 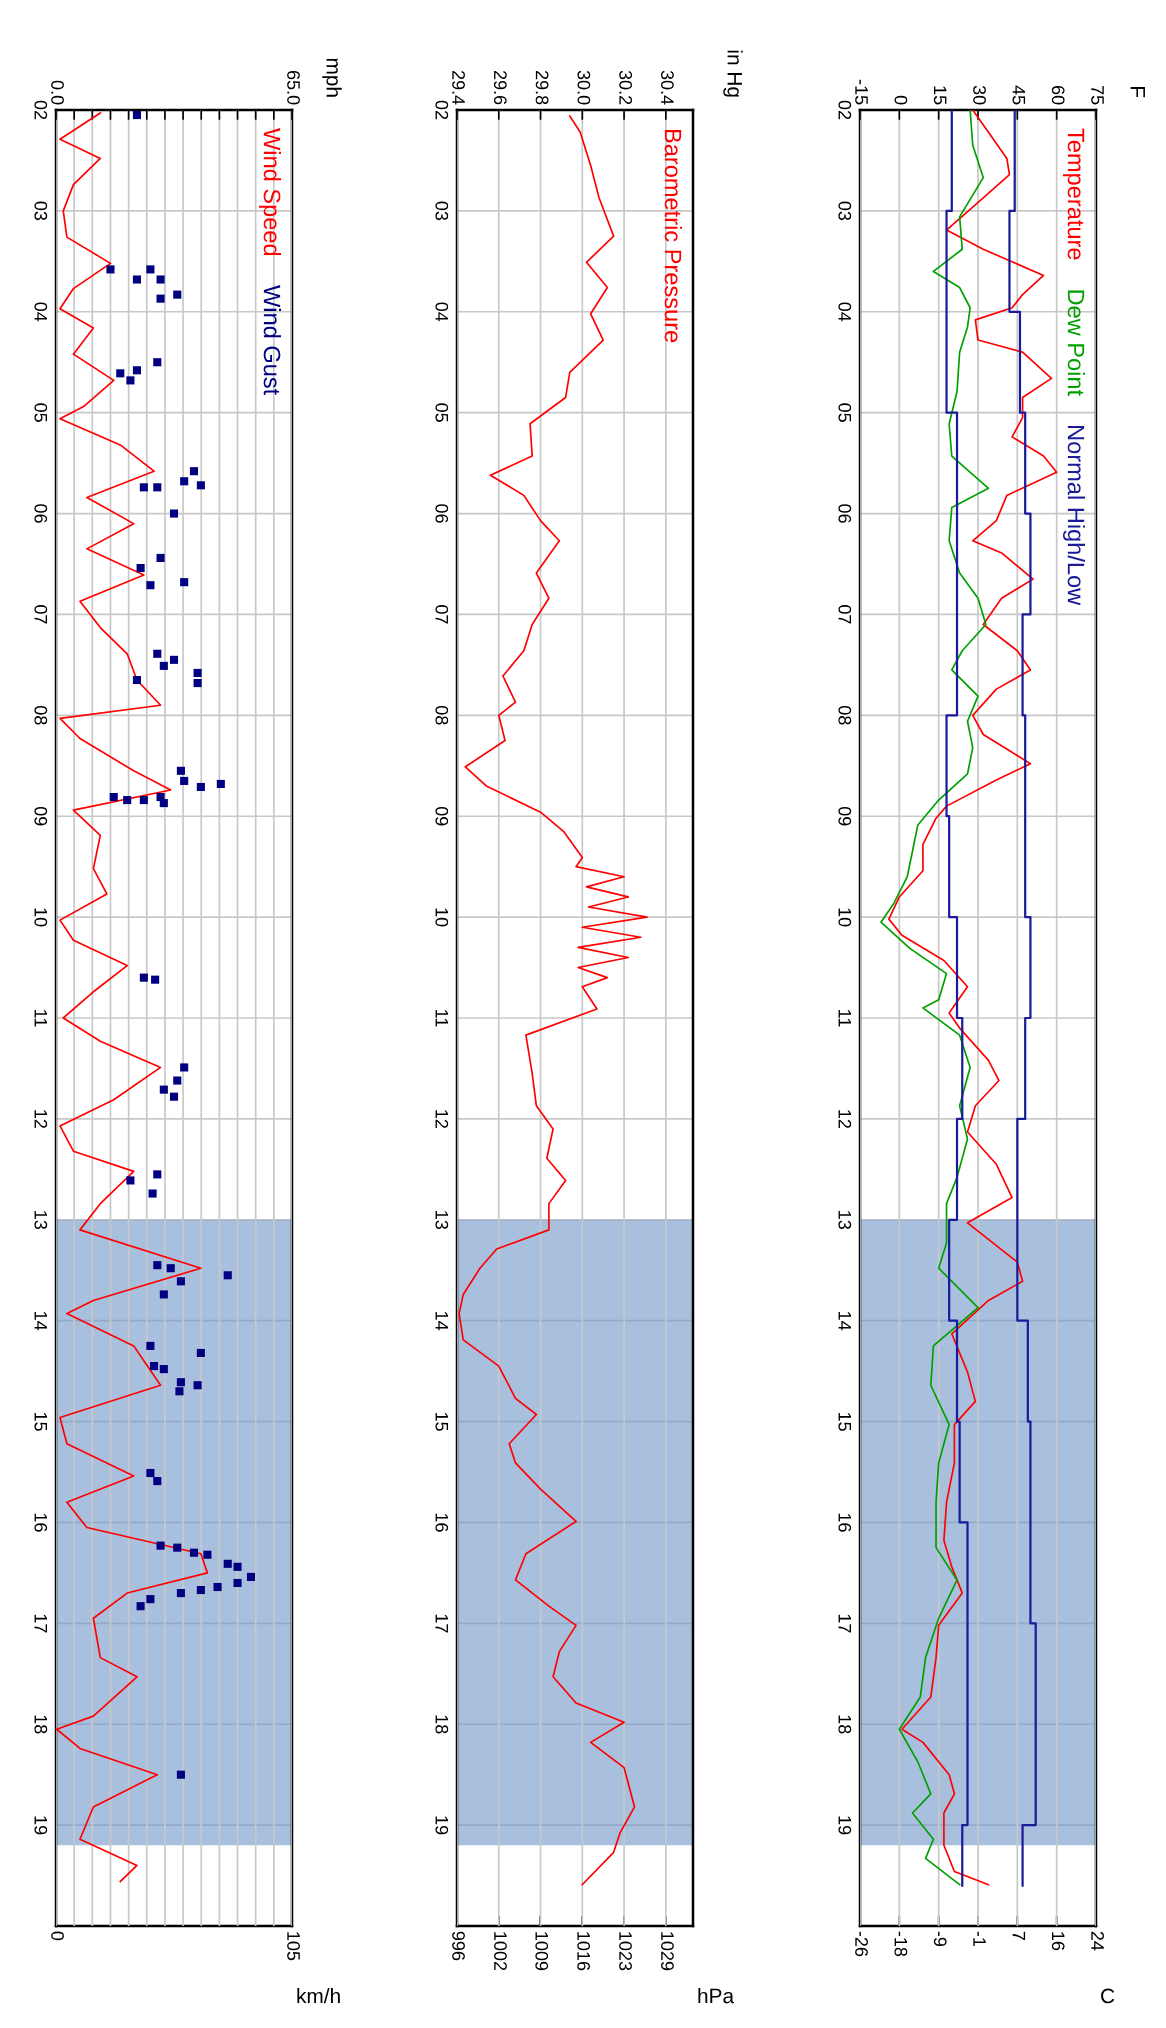 What do you see at coordinates (667, 1951) in the screenshot?
I see `x-tick-label: 1029` at bounding box center [667, 1951].